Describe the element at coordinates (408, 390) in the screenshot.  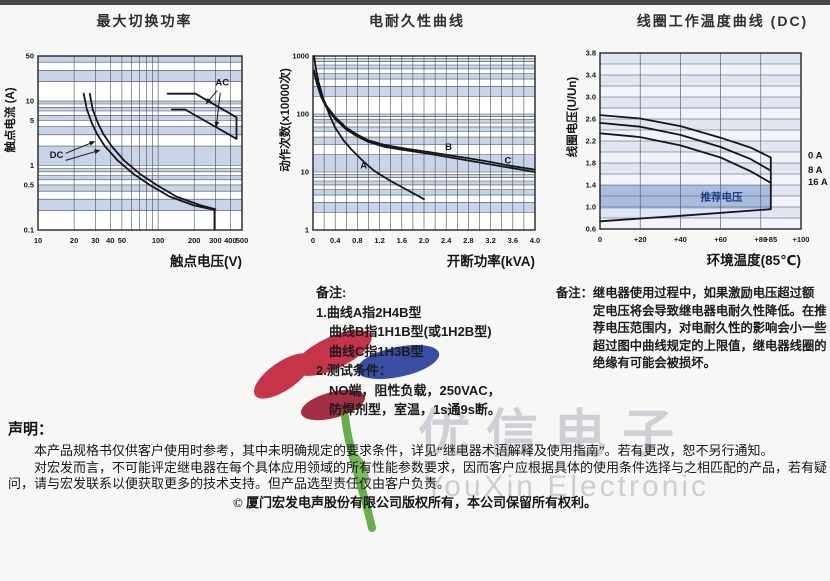
I see `text-line: NO端，阻性负载，250VAC，` at that location.